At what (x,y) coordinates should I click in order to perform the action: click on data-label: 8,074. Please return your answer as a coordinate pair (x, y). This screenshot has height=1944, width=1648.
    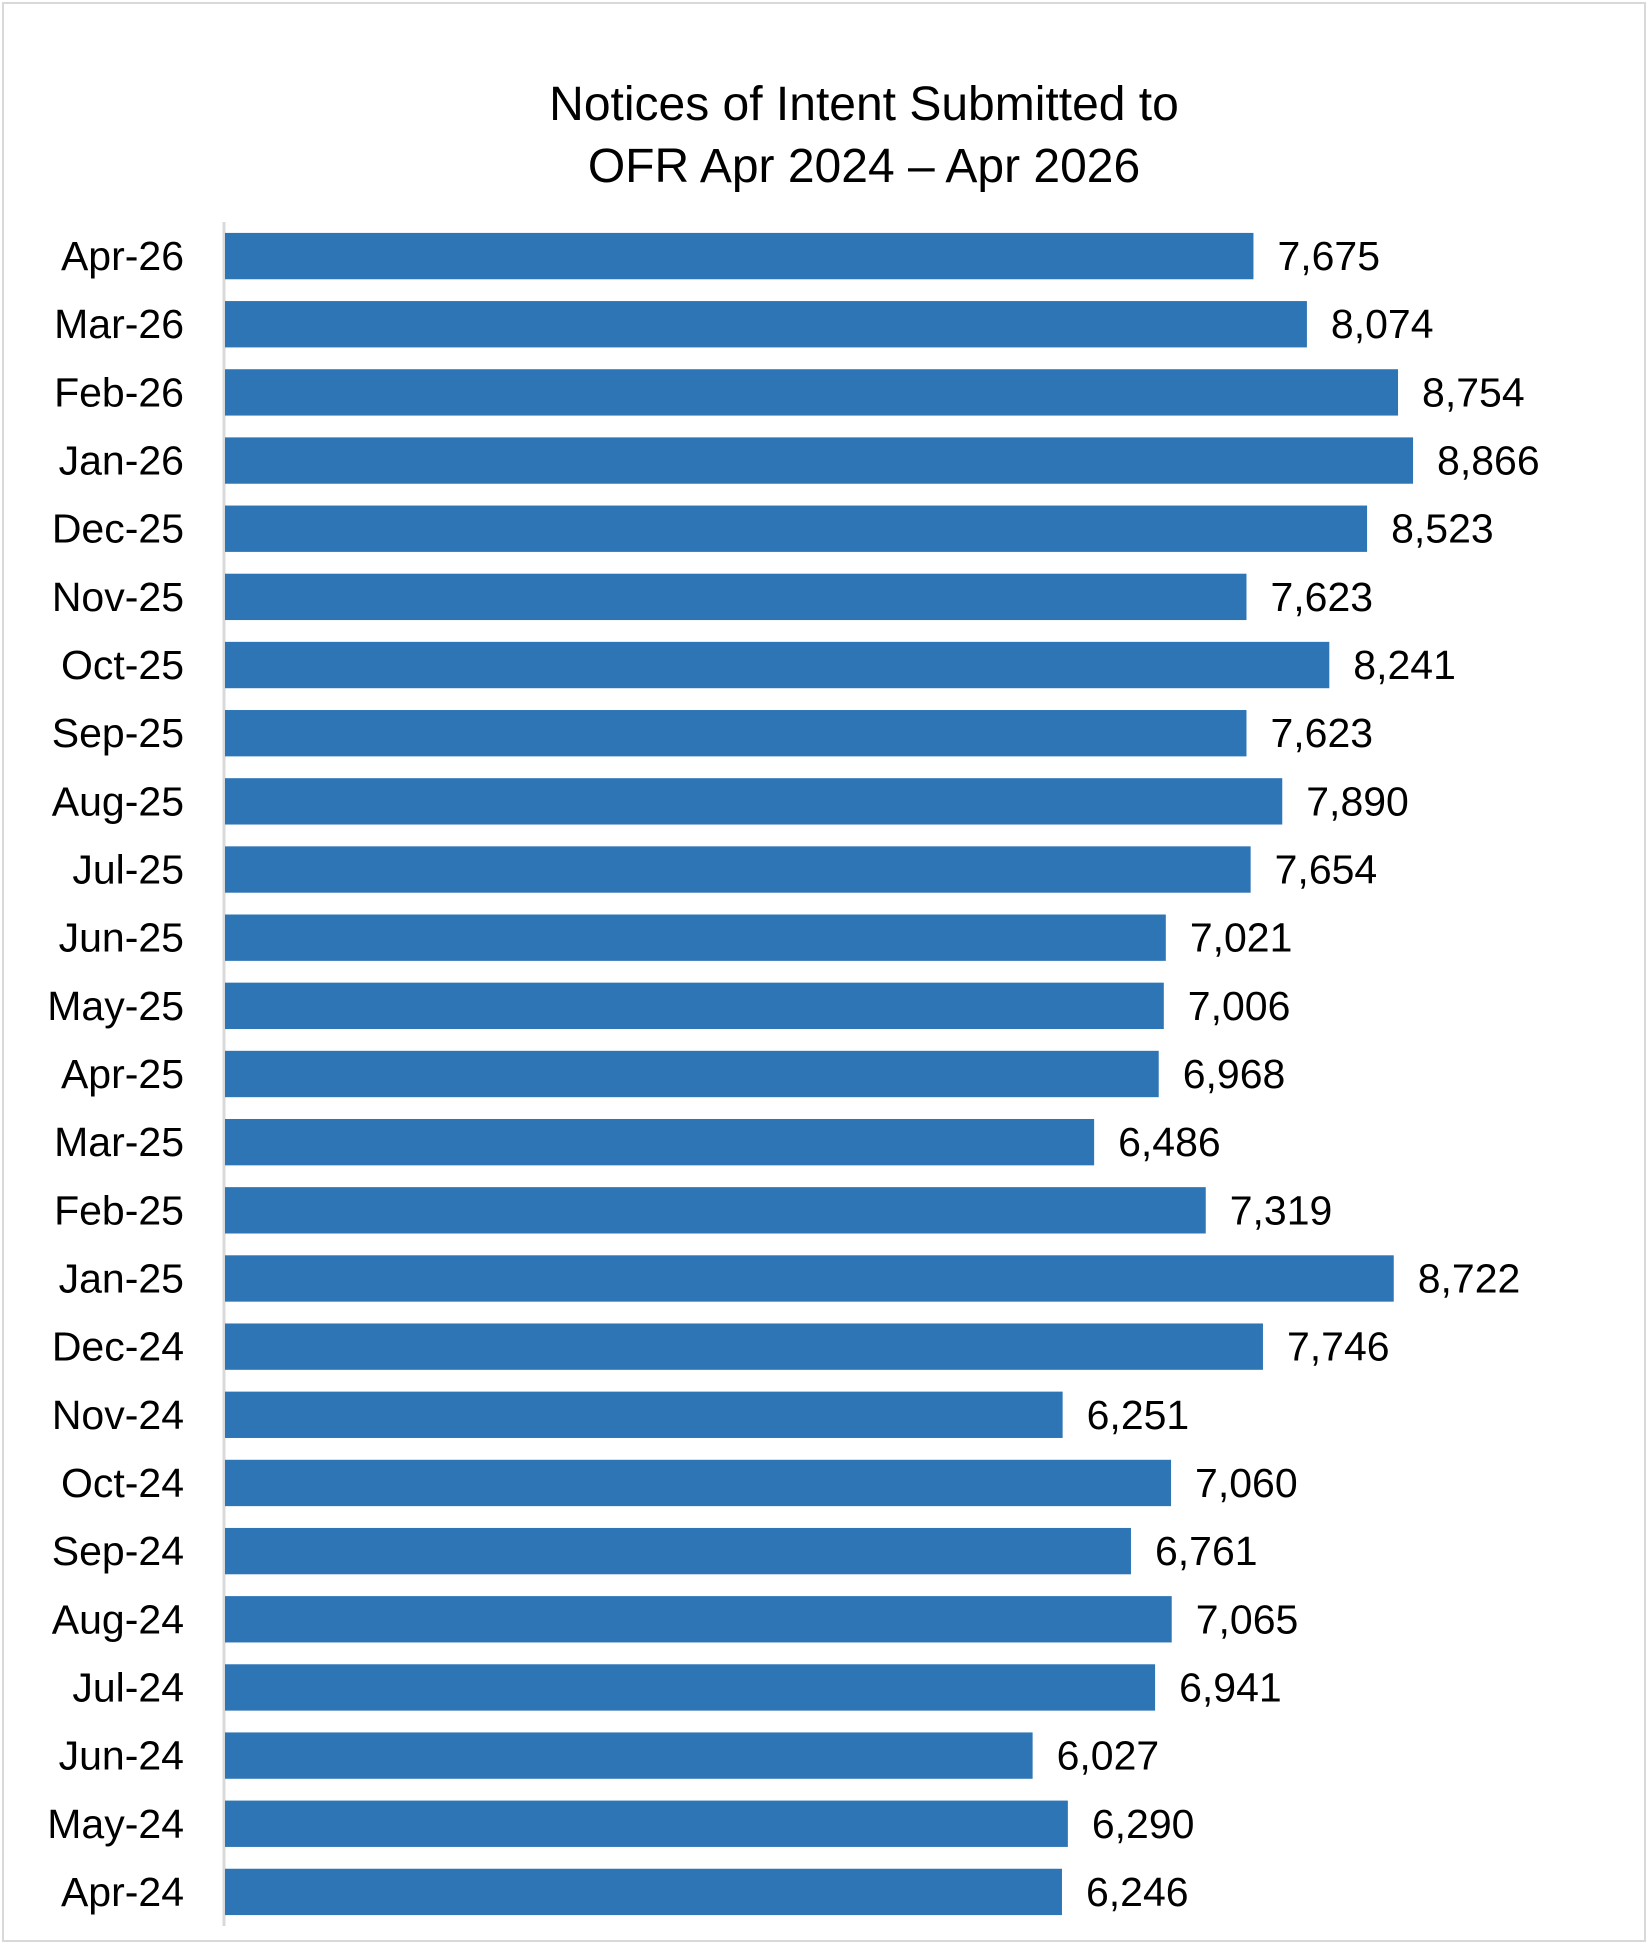
    Looking at the image, I should click on (1382, 324).